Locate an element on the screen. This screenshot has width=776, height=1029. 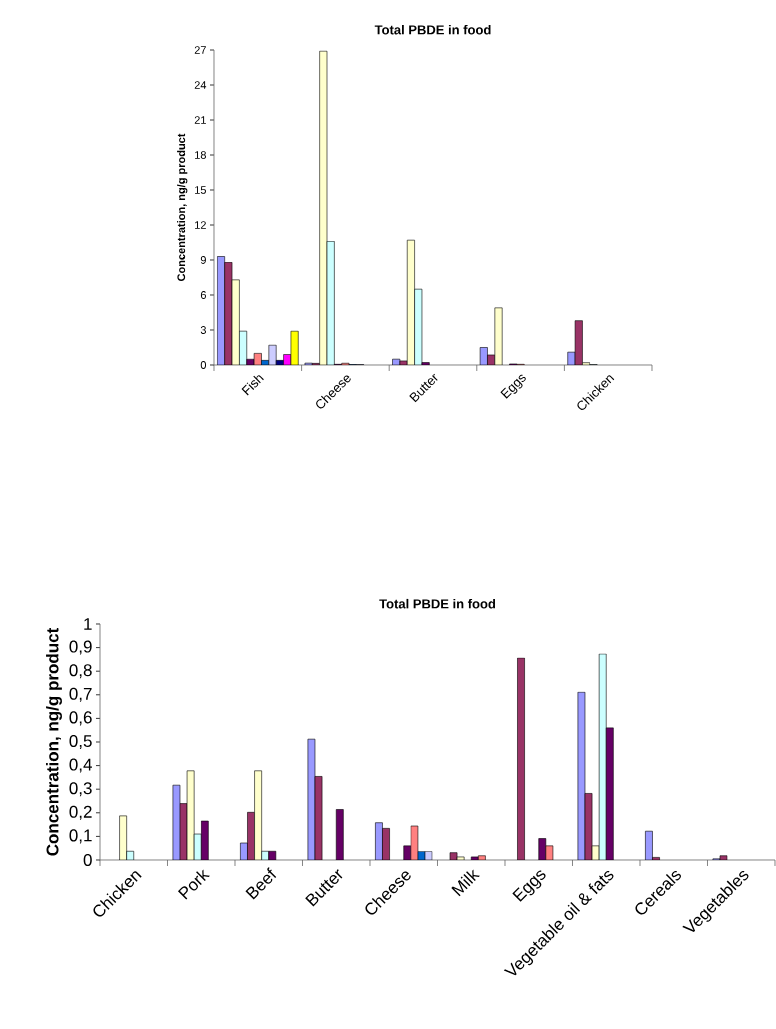
y-tick-label: 0,8 is located at coordinates (80, 671).